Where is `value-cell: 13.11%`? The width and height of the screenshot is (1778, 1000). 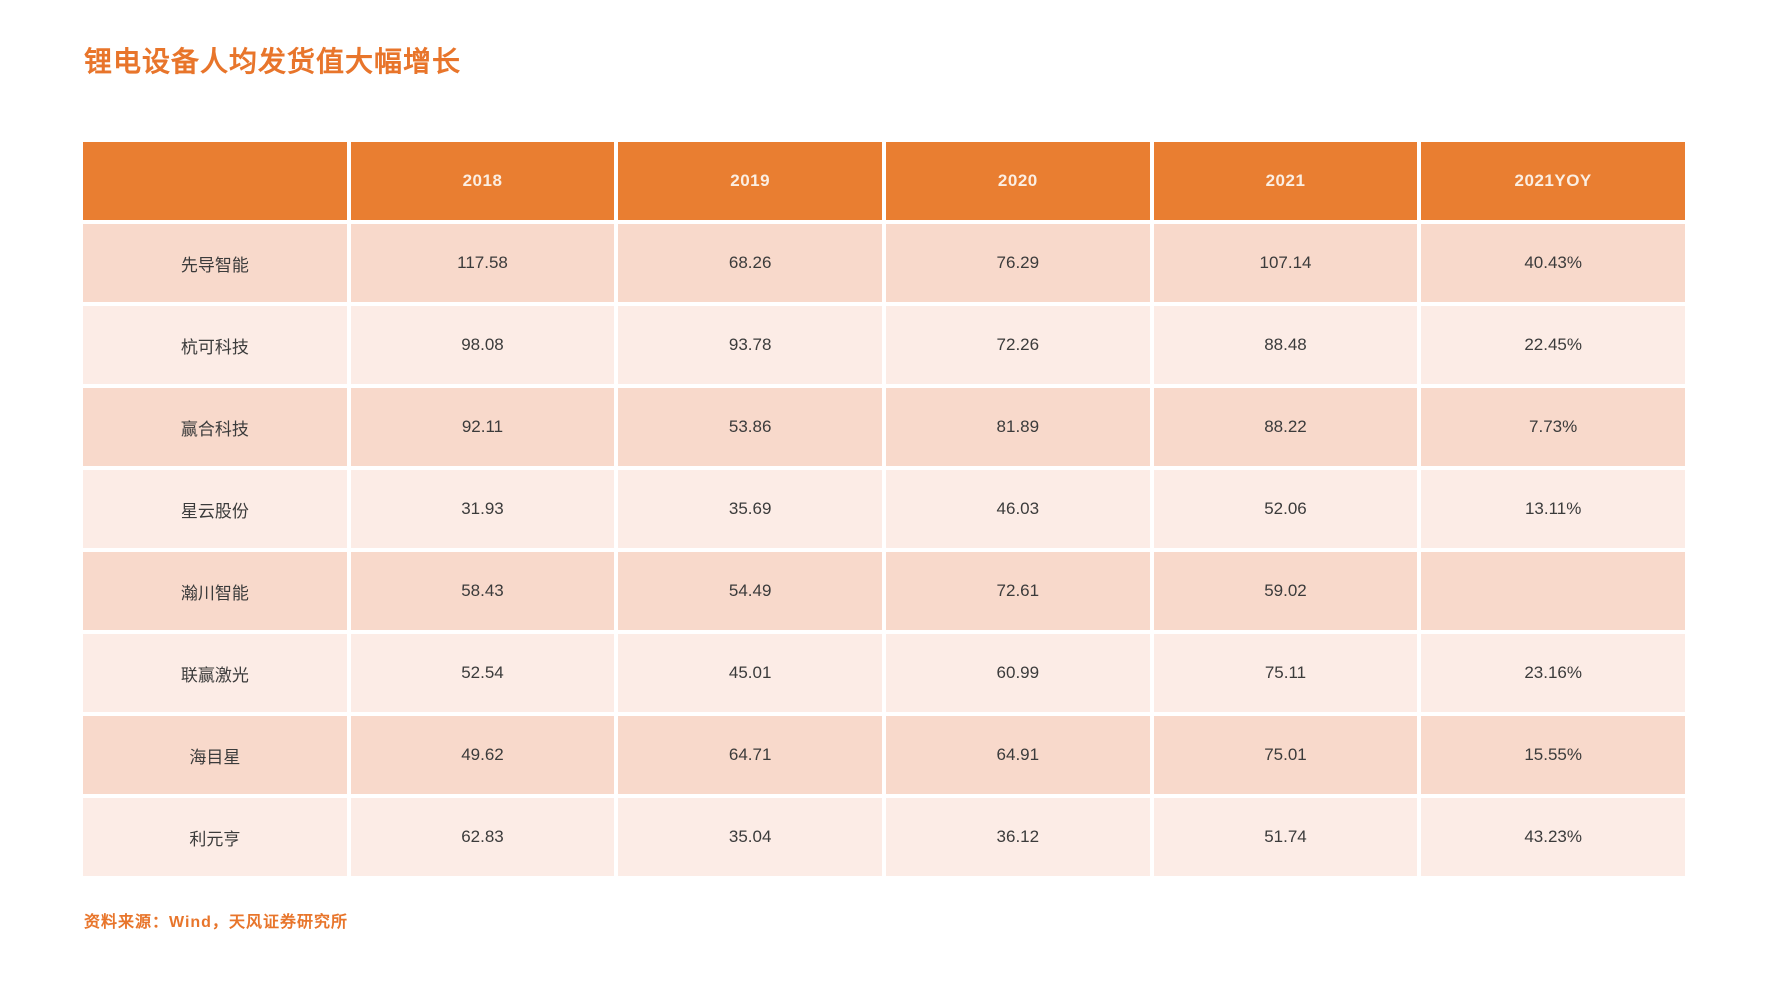
value-cell: 13.11% is located at coordinates (1553, 509).